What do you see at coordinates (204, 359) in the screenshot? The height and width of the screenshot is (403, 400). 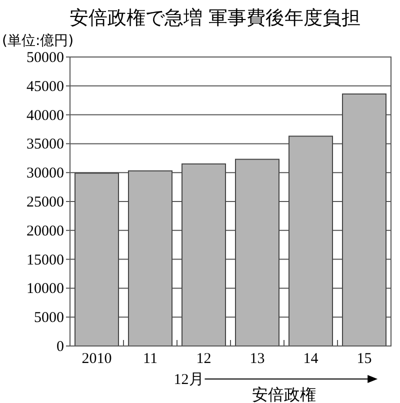 I see `x-tick-label: 12` at bounding box center [204, 359].